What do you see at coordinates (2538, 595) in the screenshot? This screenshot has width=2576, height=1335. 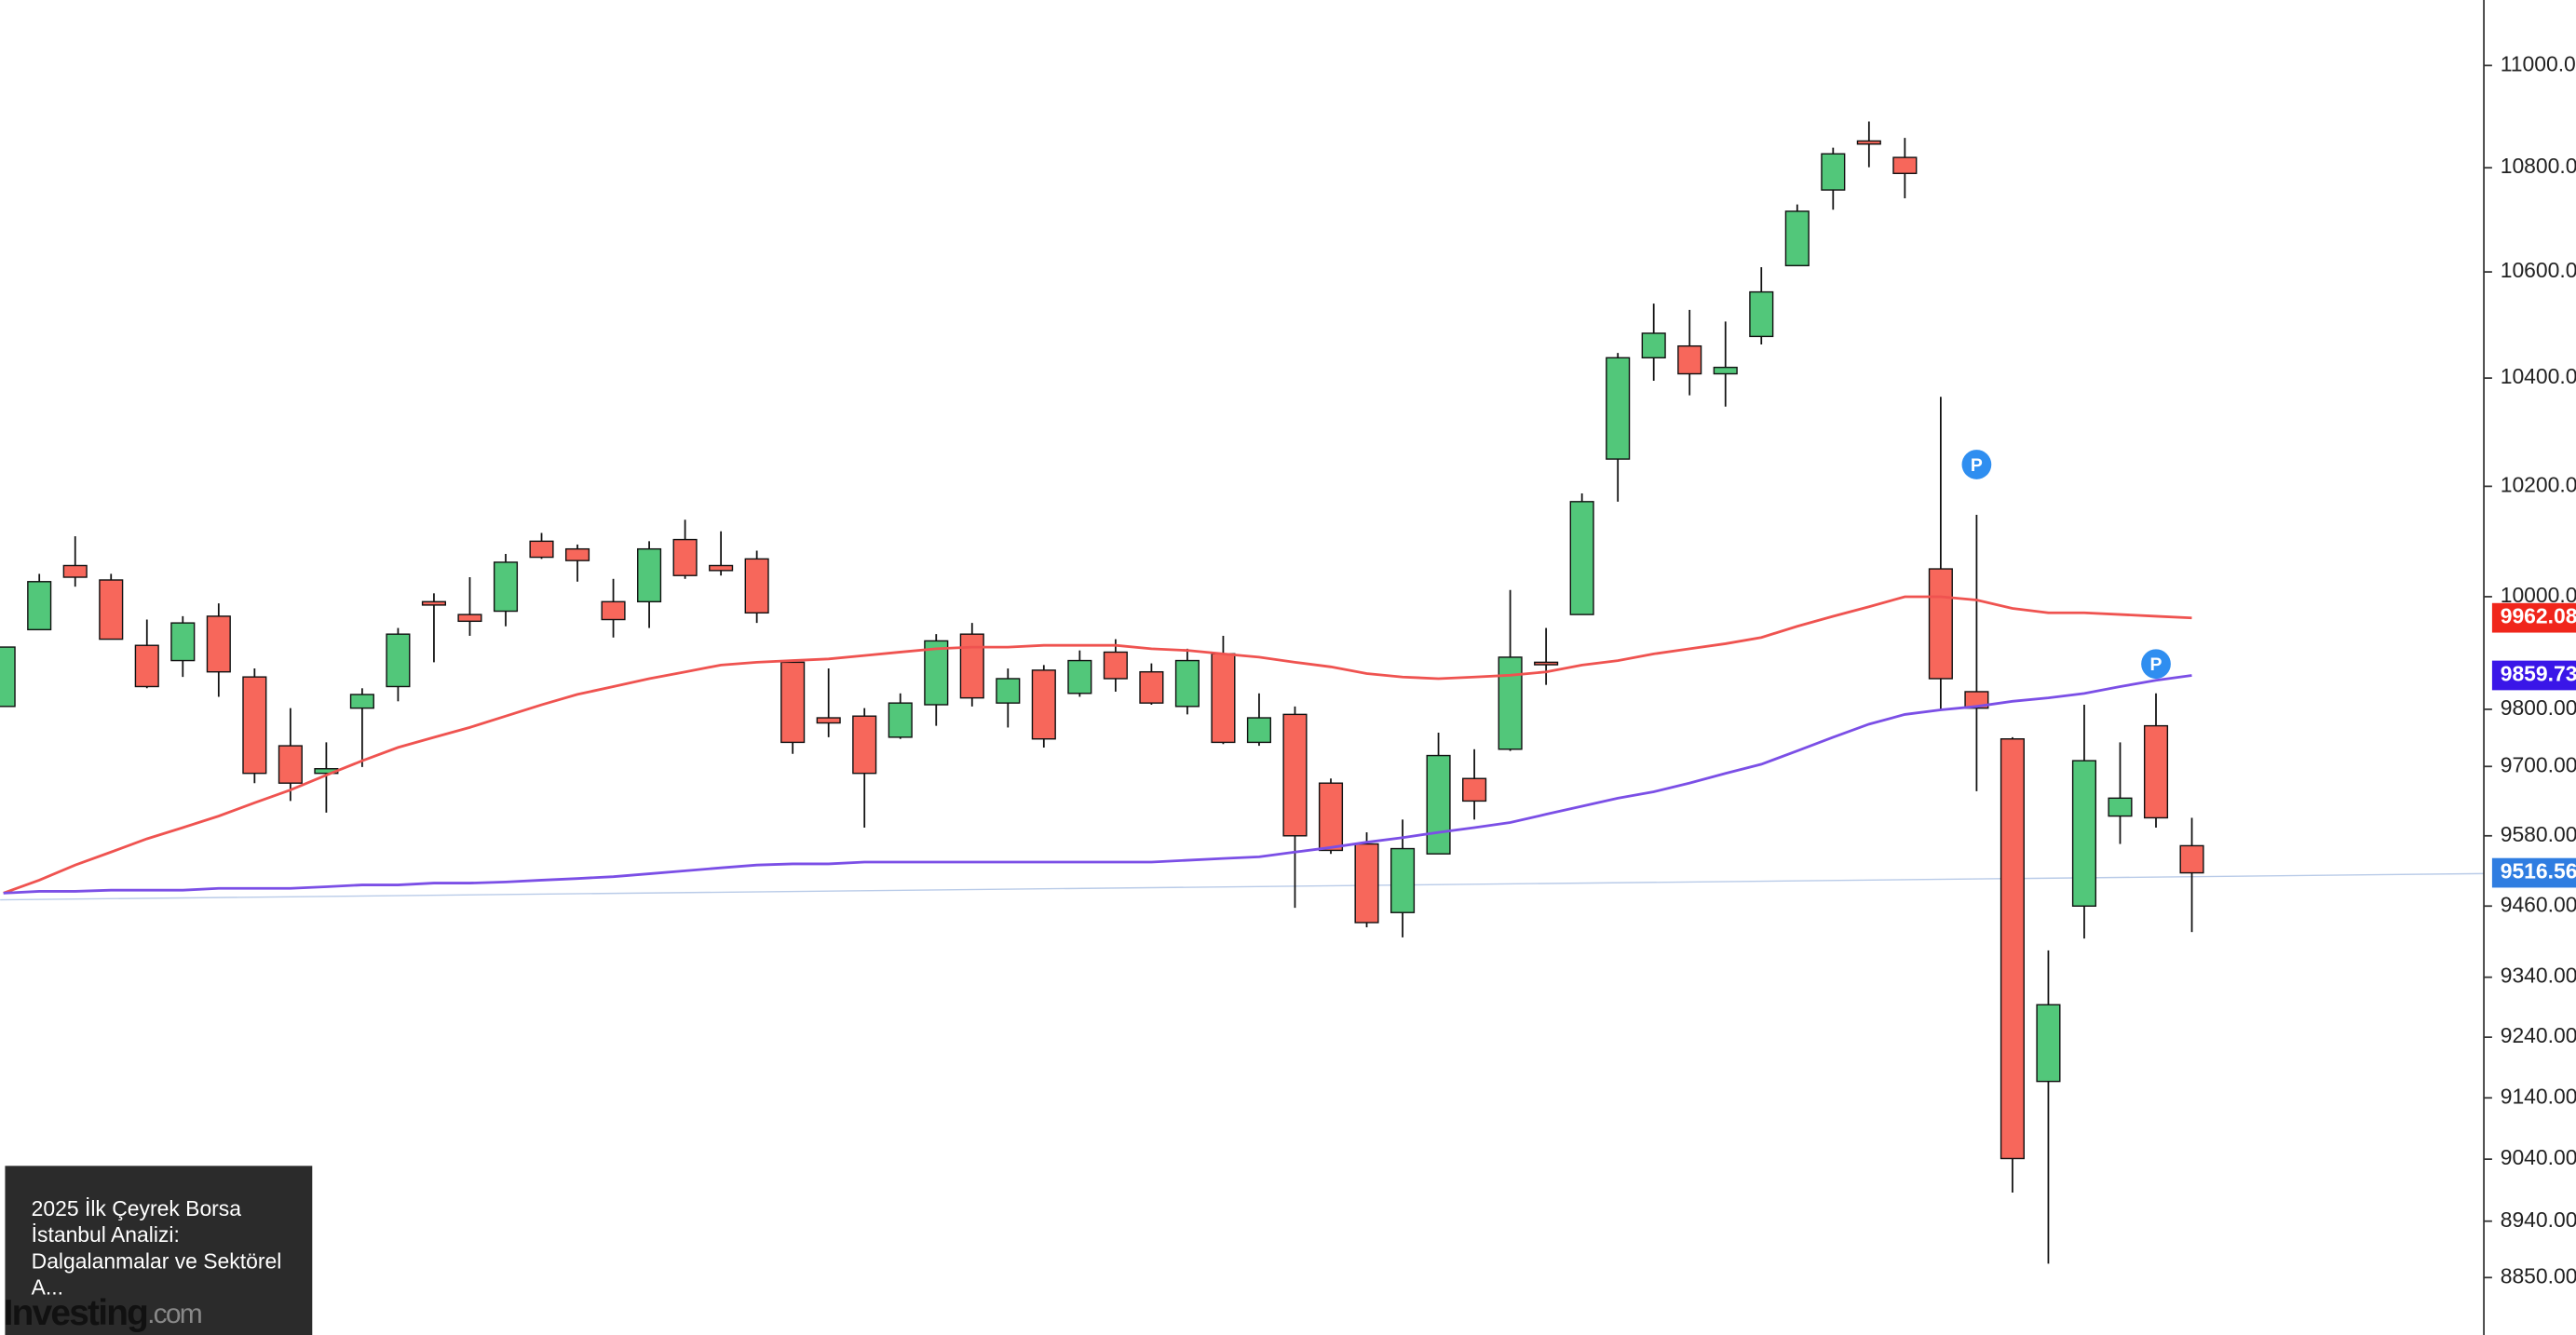 I see `y-tick-label: 10000.00` at bounding box center [2538, 595].